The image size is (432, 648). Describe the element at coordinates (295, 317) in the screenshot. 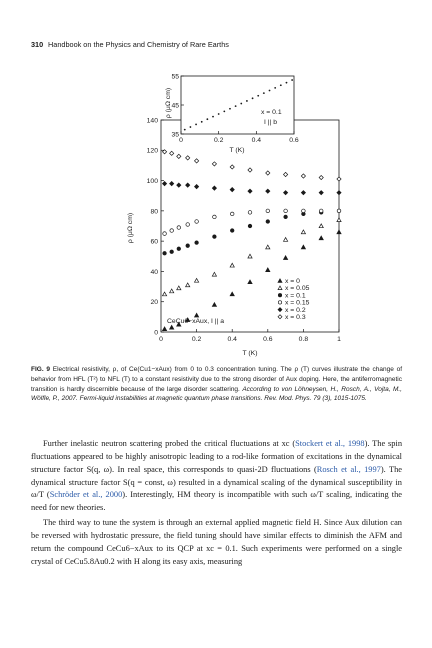

I see `legend-entry: x = 0.3` at that location.